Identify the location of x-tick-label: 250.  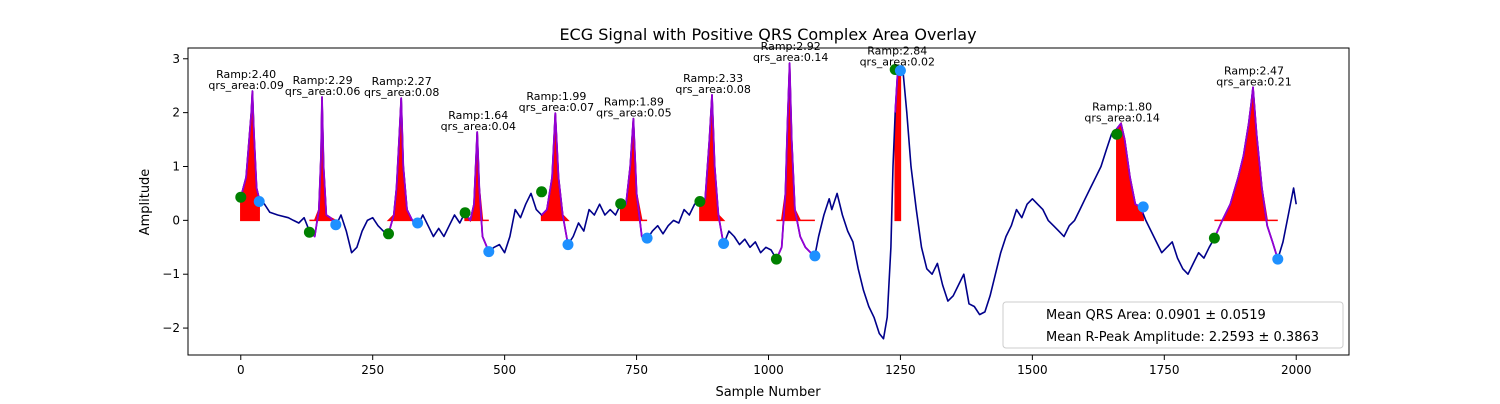
(372, 370).